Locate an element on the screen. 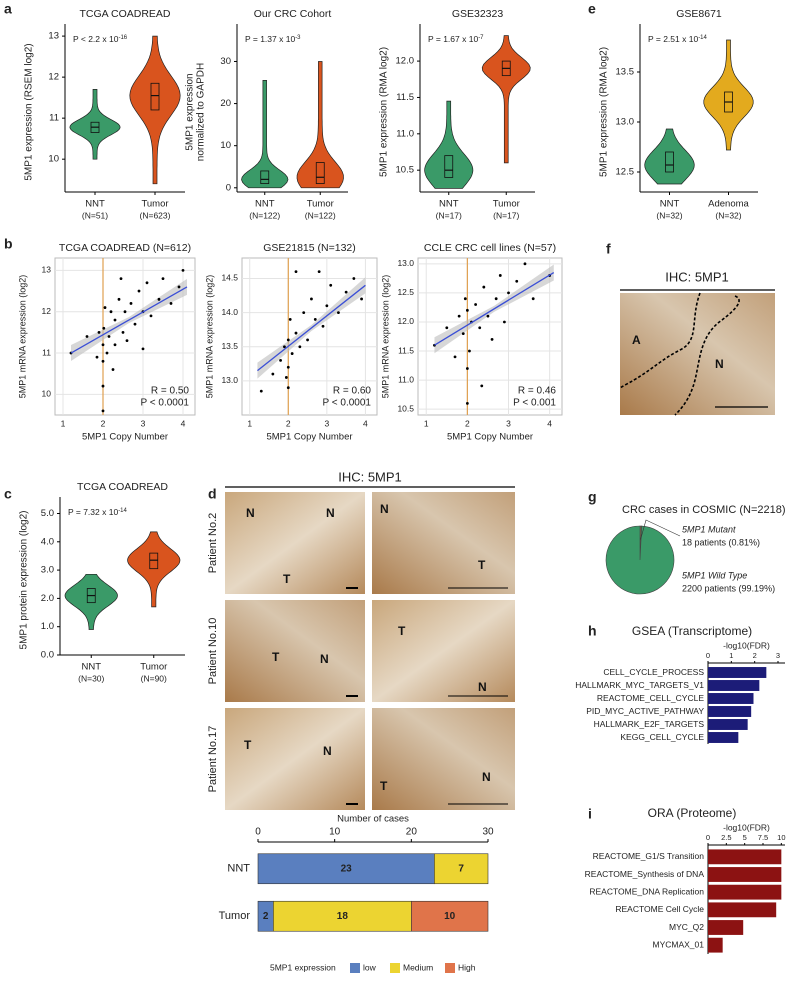  slice-name: 5MP1 Mutant is located at coordinates (709, 529).